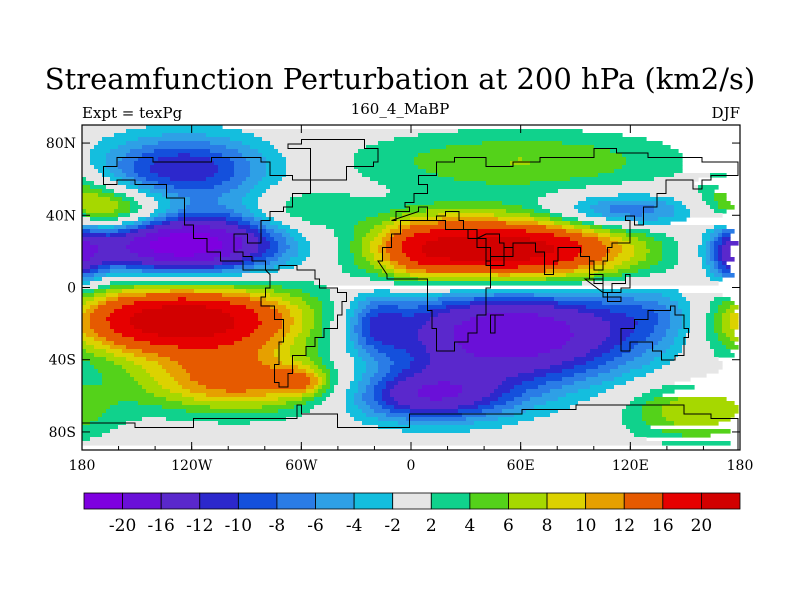  What do you see at coordinates (725, 113) in the screenshot?
I see `season-label: DJF` at bounding box center [725, 113].